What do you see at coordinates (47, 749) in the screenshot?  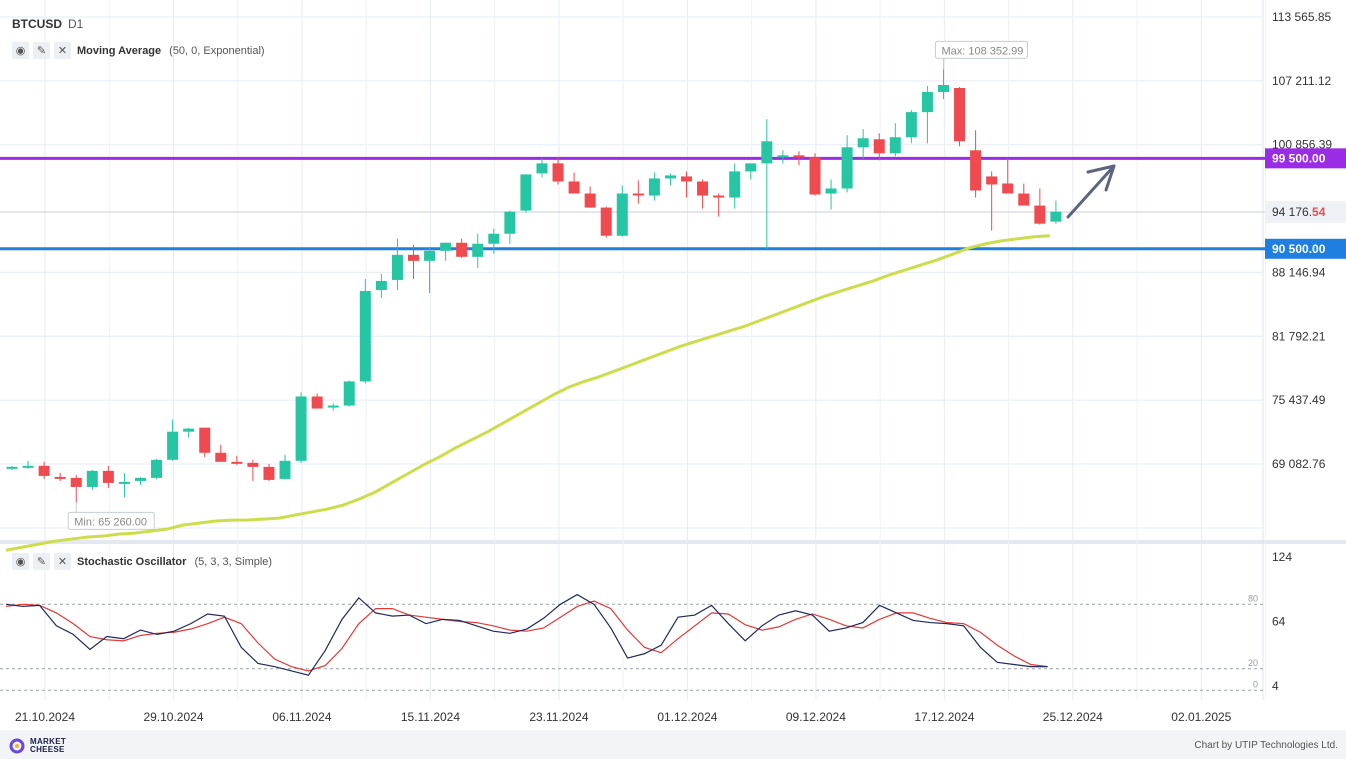 I see `brand-line-2: CHEESE` at bounding box center [47, 749].